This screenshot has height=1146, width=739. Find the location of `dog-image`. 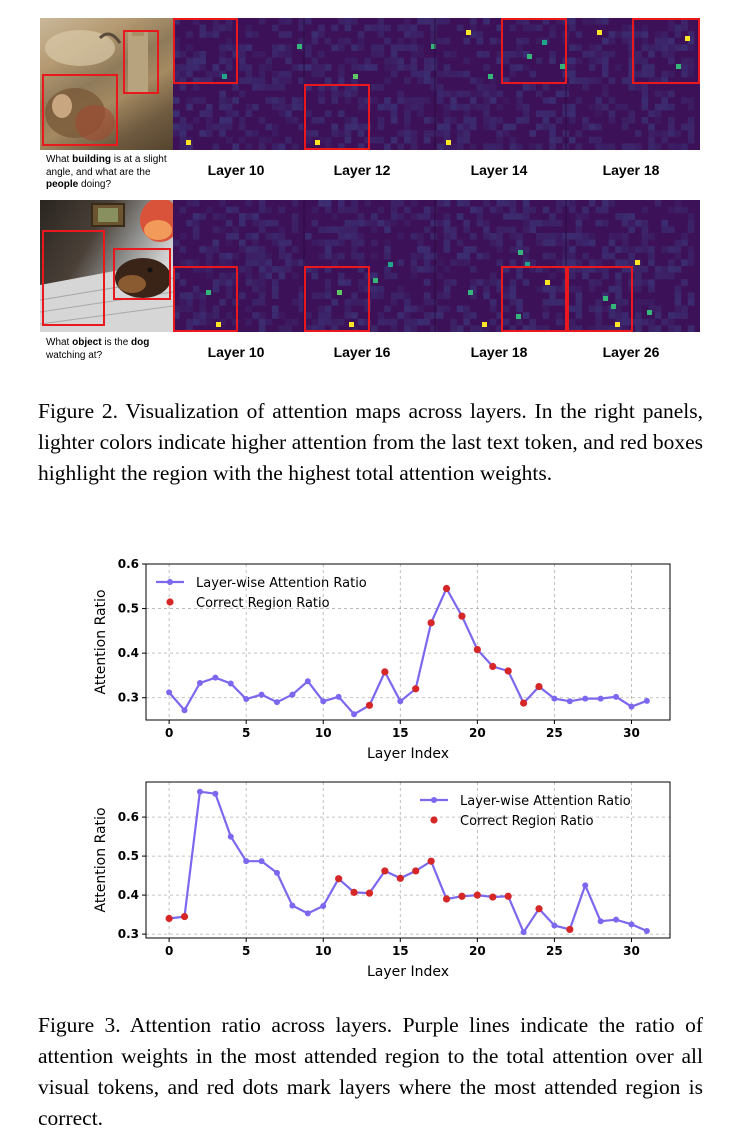

dog-image is located at coordinates (106, 266).